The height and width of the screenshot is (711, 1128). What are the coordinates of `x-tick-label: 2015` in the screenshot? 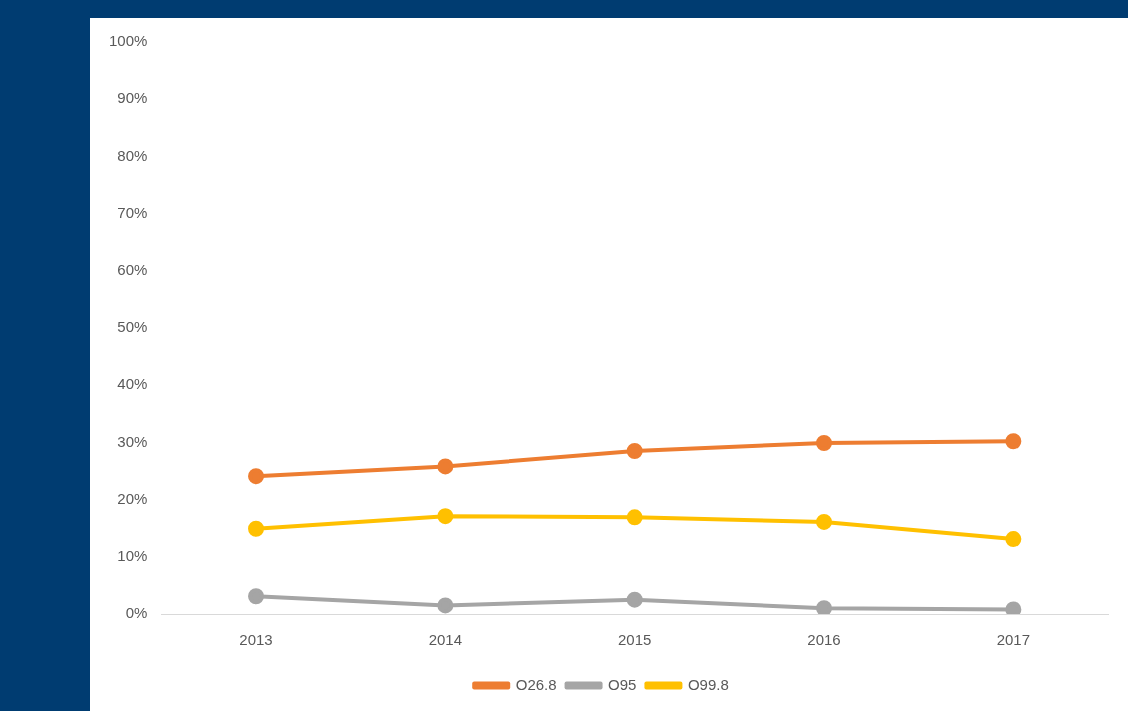 It's located at (634, 640).